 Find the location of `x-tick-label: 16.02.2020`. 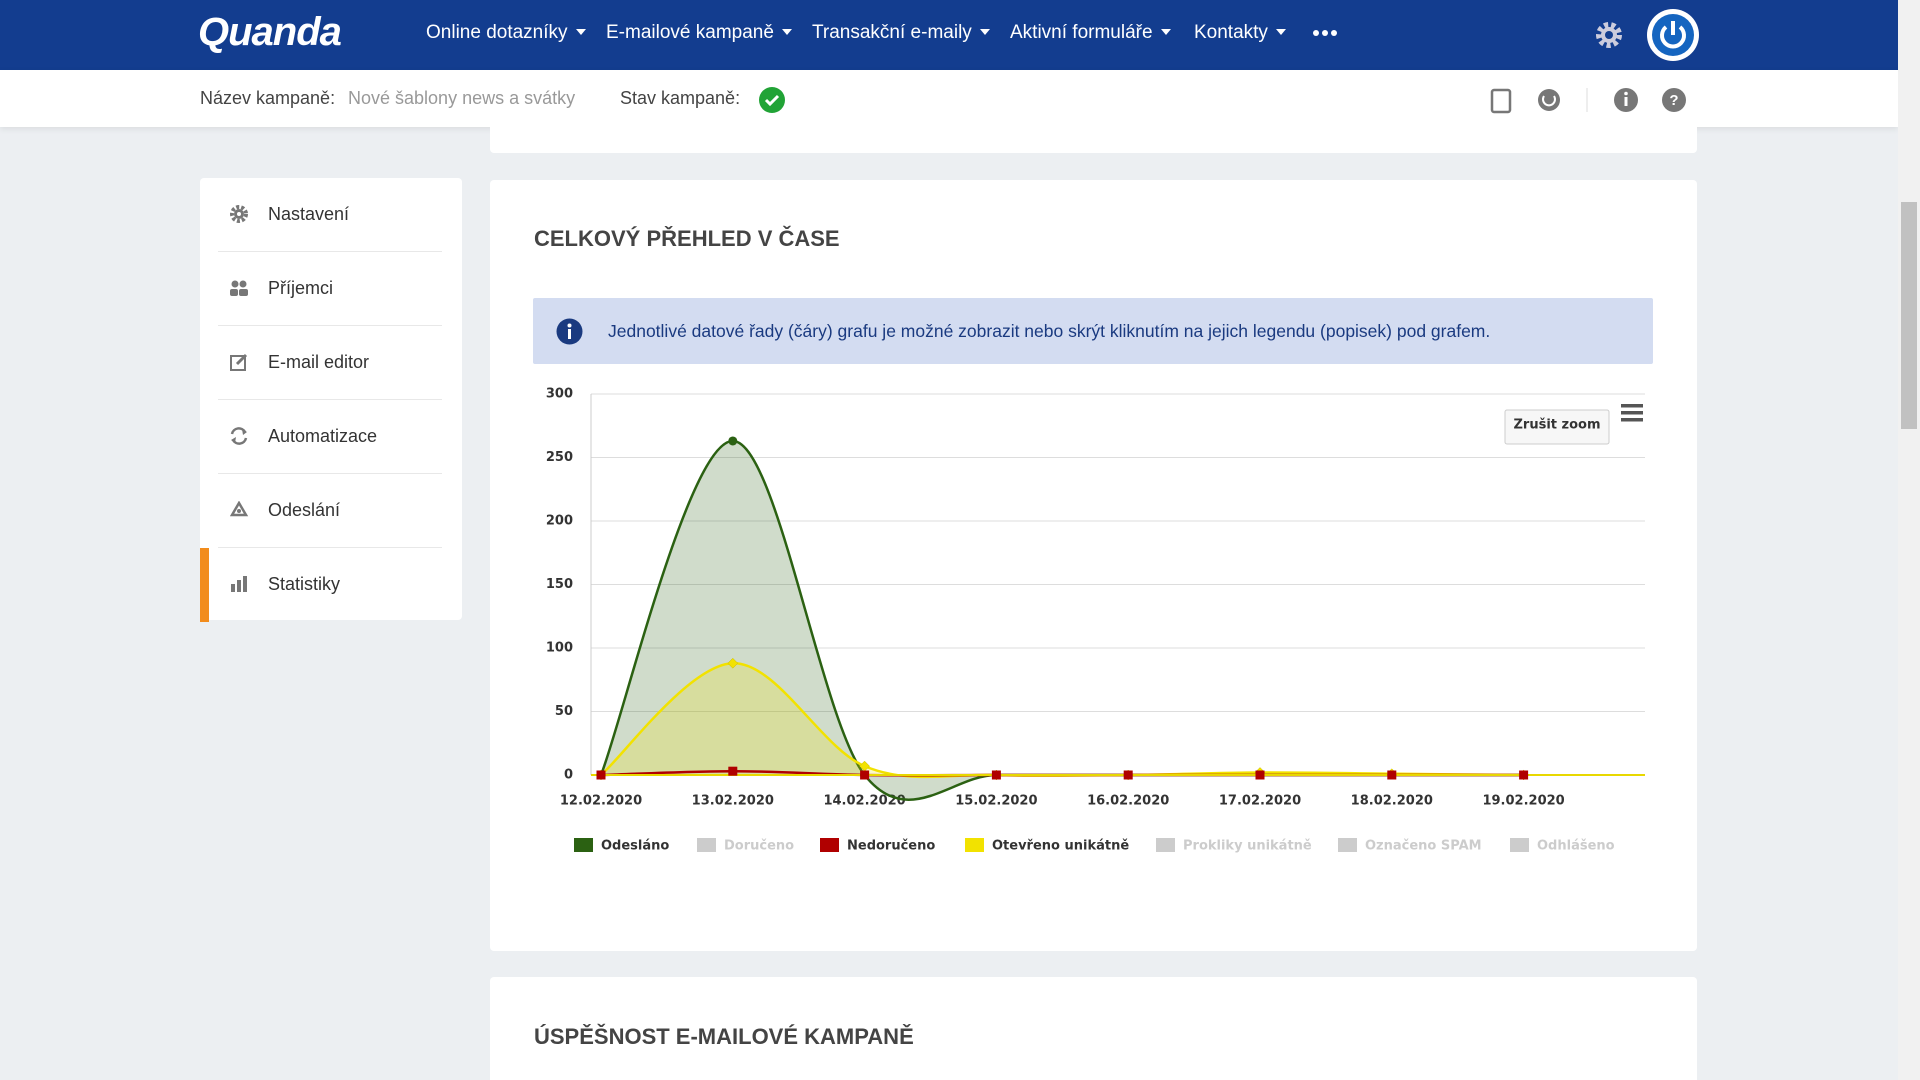

x-tick-label: 16.02.2020 is located at coordinates (1128, 801).